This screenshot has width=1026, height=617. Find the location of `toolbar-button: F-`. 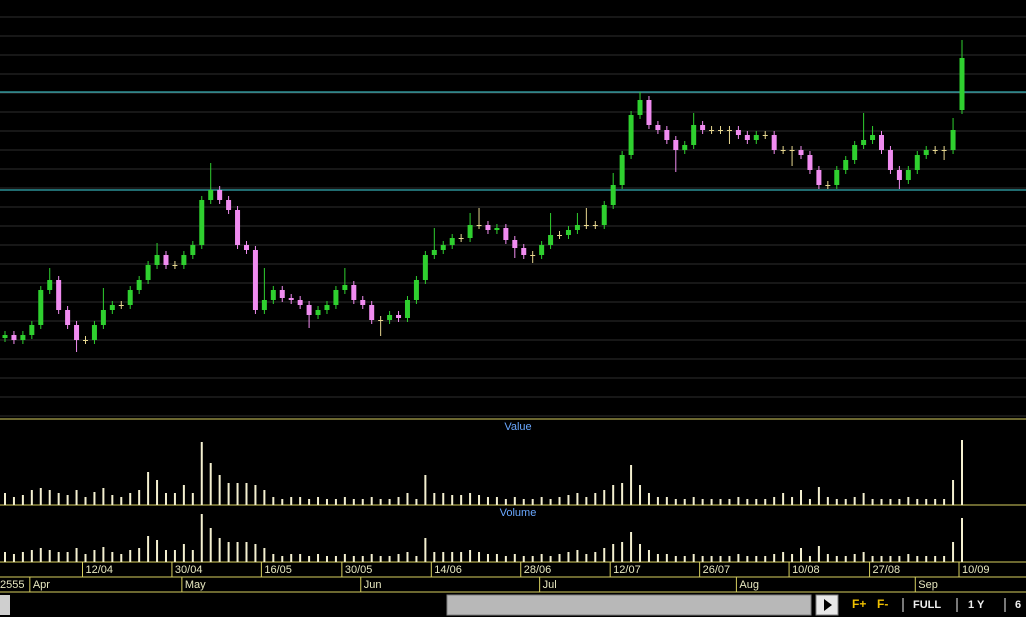

toolbar-button: F- is located at coordinates (882, 604).